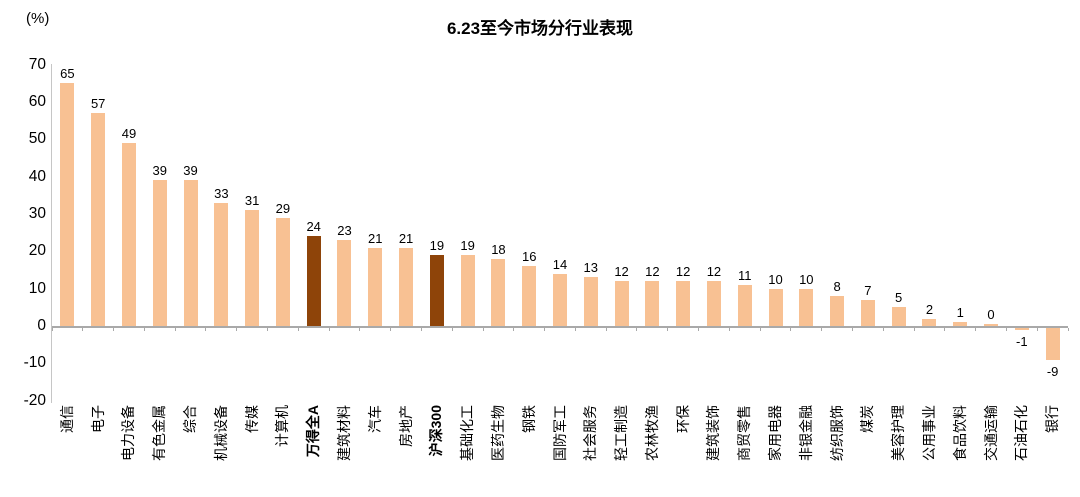 The image size is (1080, 497). What do you see at coordinates (37, 288) in the screenshot?
I see `y-axis-tick-label: 10` at bounding box center [37, 288].